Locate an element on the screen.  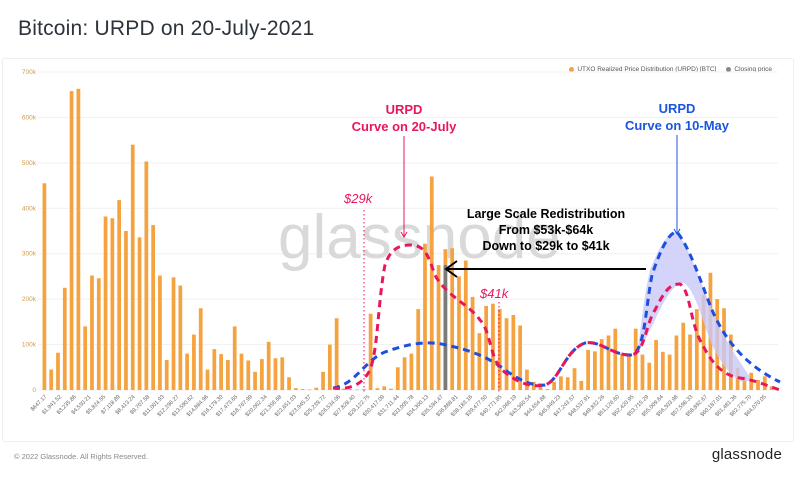
brand-logo: glassnode is located at coordinates (746, 454).